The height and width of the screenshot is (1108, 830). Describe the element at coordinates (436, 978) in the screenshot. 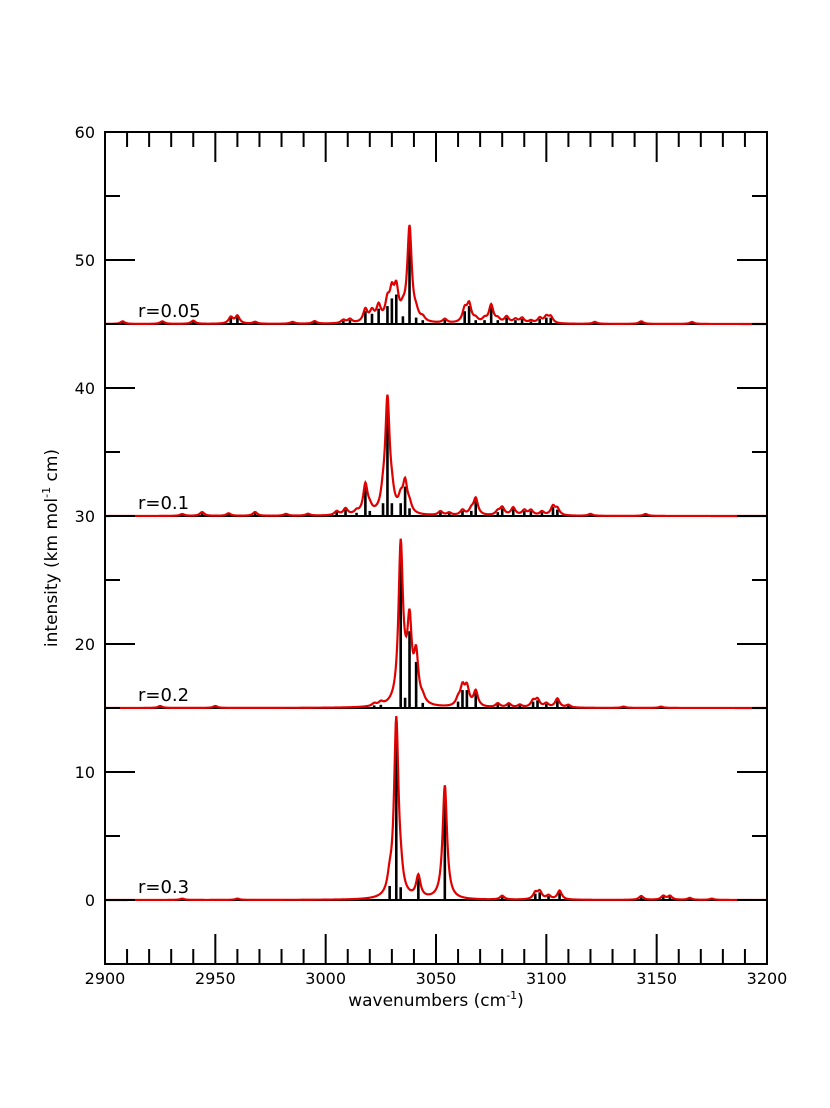

I see `x-tick-label: 3050` at that location.